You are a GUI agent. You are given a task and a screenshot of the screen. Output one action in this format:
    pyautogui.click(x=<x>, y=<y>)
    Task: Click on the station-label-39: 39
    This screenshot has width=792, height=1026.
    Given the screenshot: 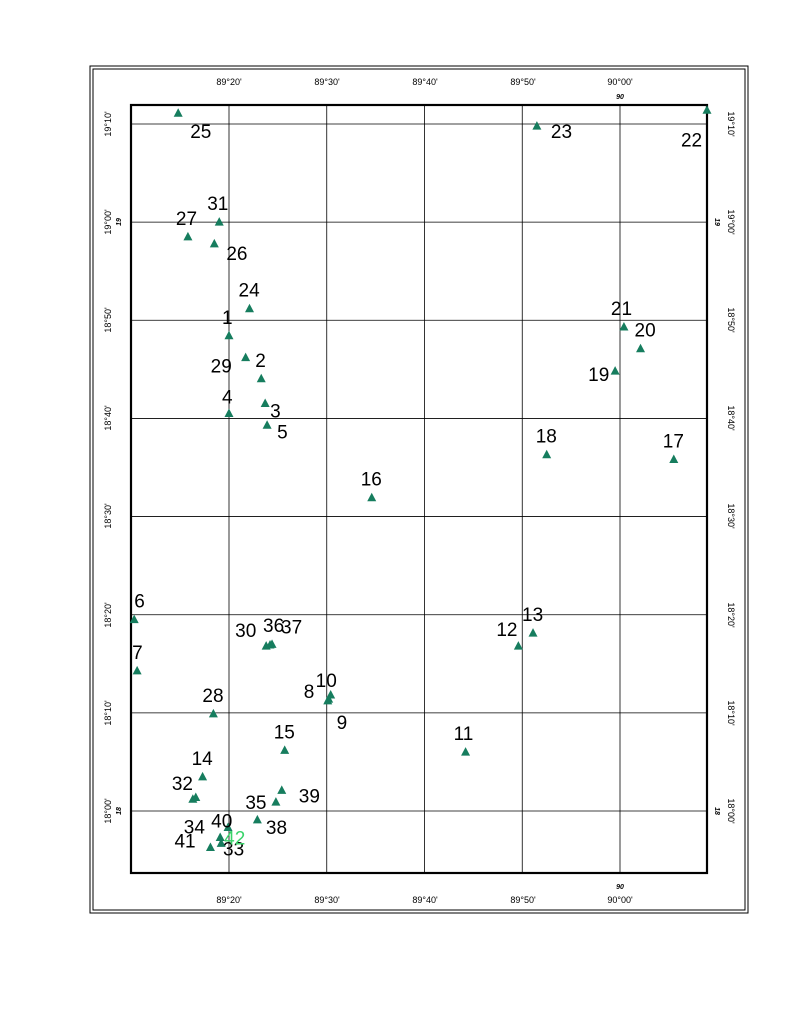 What is the action you would take?
    pyautogui.click(x=309, y=796)
    